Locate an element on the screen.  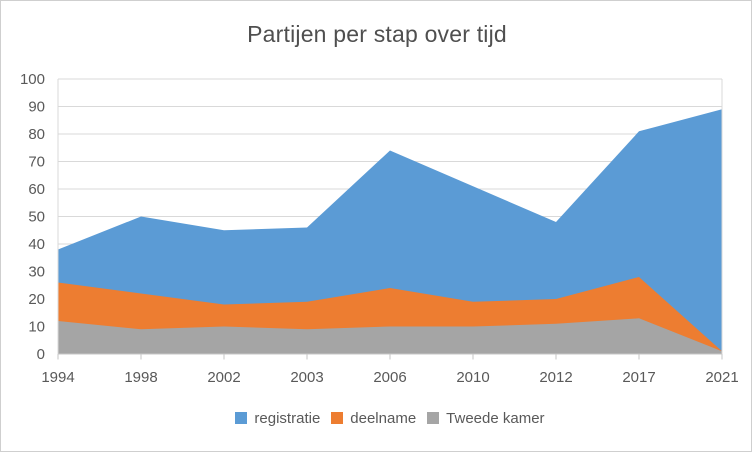
y-axis-label: 40 is located at coordinates (36, 244).